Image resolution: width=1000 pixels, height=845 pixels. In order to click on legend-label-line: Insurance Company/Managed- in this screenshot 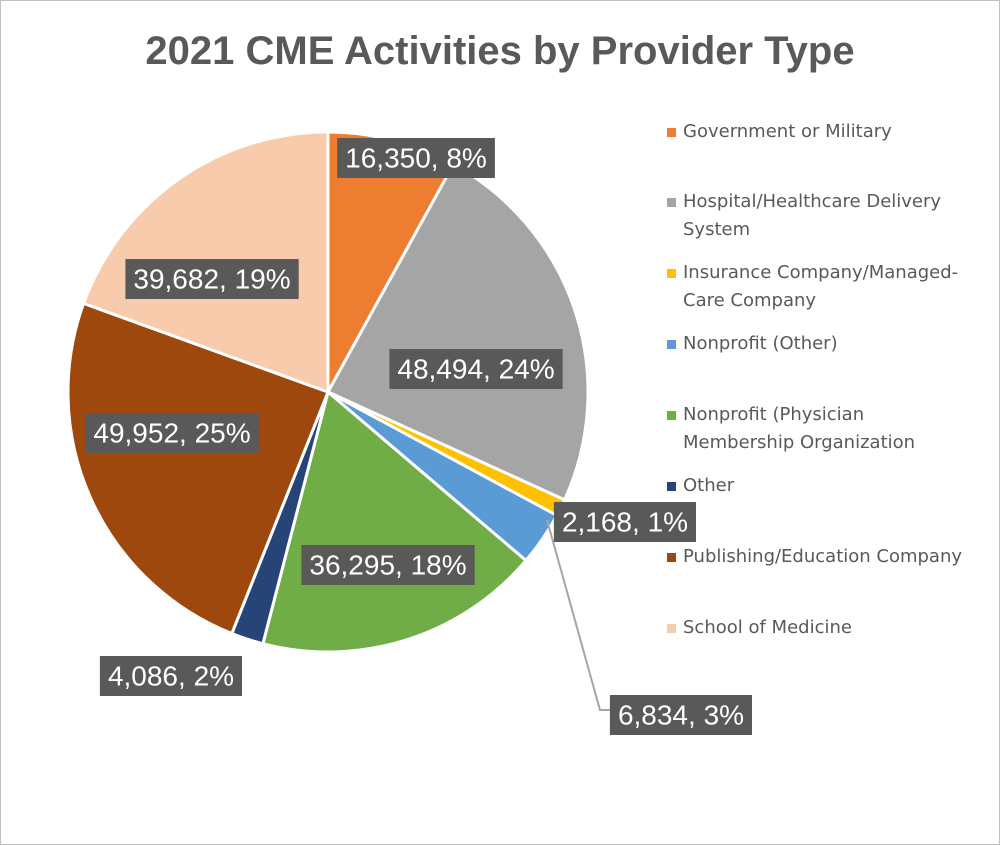, I will do `click(821, 272)`.